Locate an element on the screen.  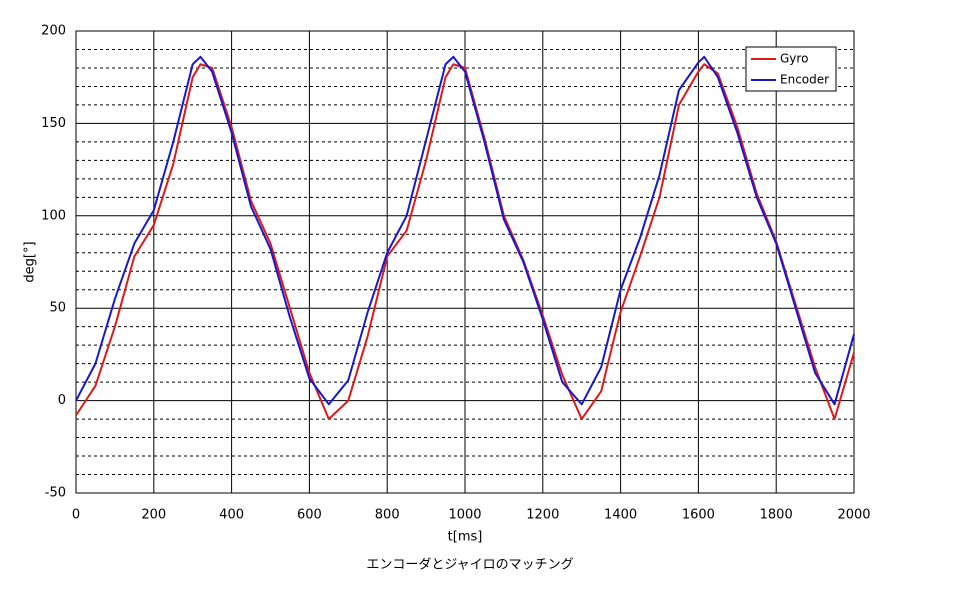
x-tick-label: 1800 is located at coordinates (776, 515).